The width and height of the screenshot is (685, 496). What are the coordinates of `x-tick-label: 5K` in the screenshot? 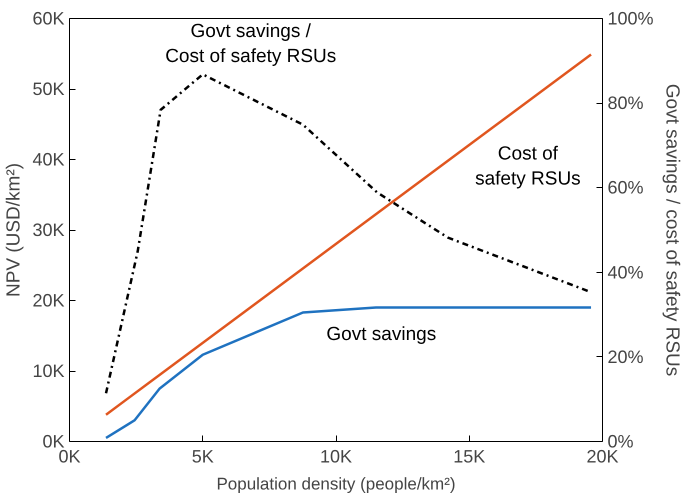 It's located at (203, 456).